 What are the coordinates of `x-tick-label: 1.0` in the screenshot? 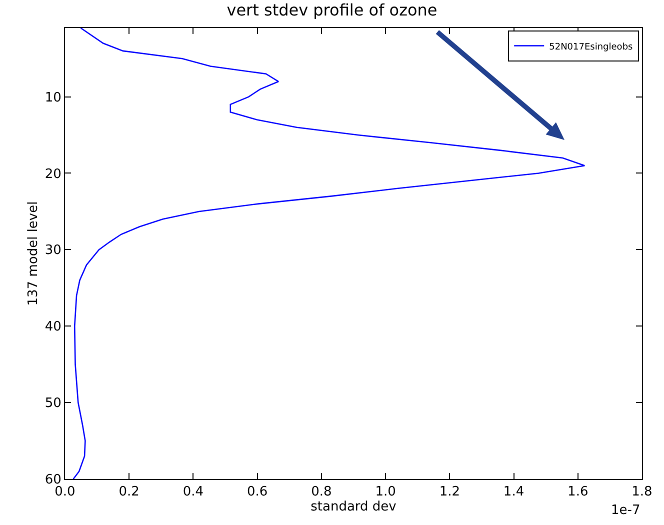 It's located at (385, 492).